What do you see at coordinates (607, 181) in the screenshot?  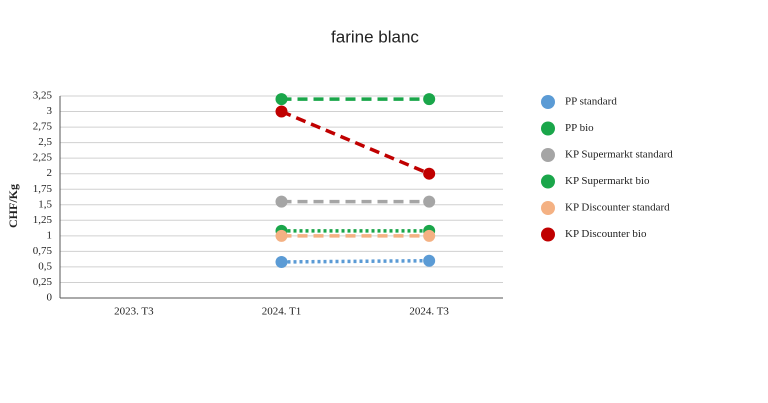 I see `legend-label: KP Supermarkt bio` at bounding box center [607, 181].